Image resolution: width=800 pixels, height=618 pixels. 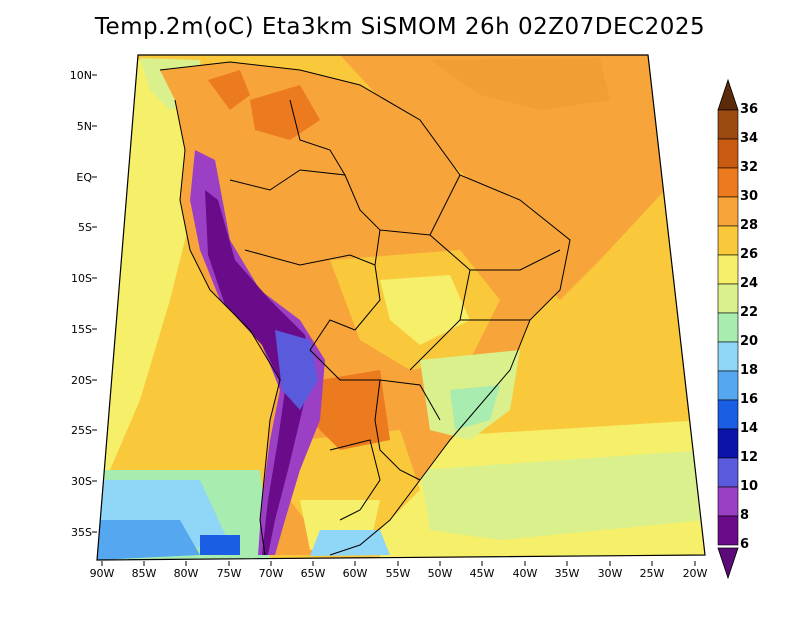 What do you see at coordinates (85, 227) in the screenshot?
I see `lat-label: 5S` at bounding box center [85, 227].